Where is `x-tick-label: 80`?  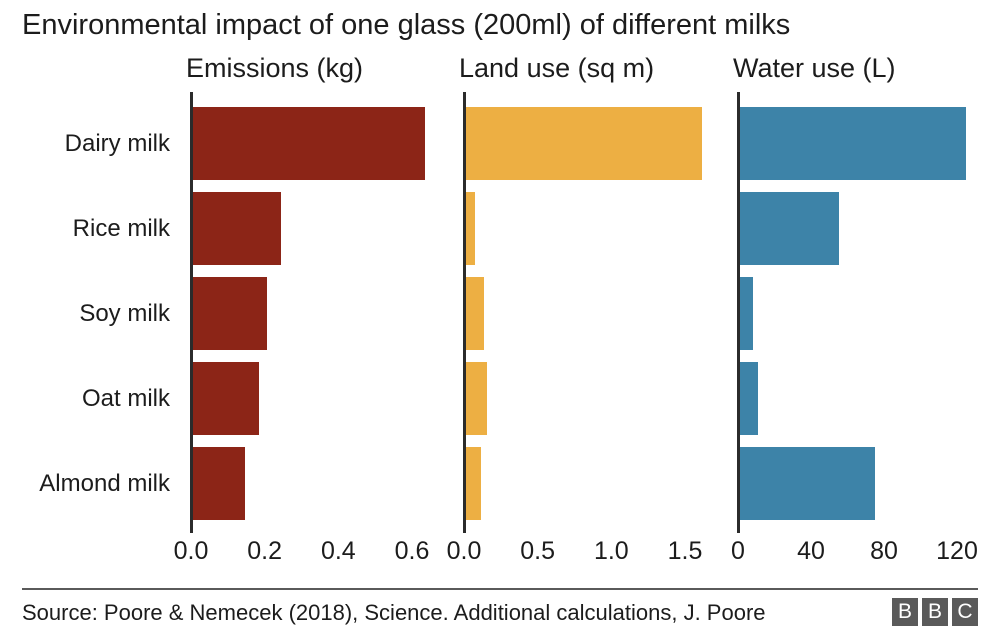 x-tick-label: 80 is located at coordinates (884, 551).